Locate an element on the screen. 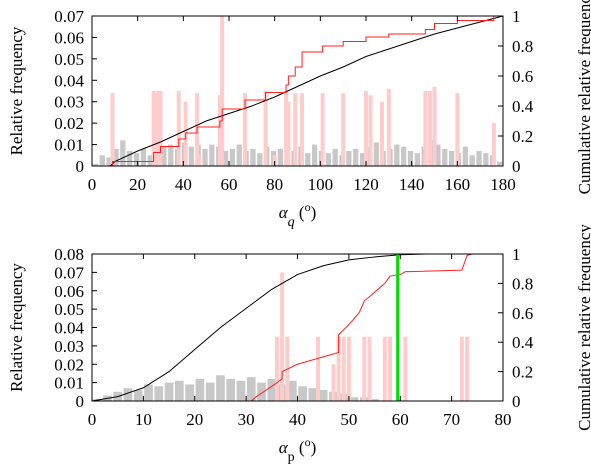 The width and height of the screenshot is (591, 472). y-tick-label: 0.07 is located at coordinates (69, 16).